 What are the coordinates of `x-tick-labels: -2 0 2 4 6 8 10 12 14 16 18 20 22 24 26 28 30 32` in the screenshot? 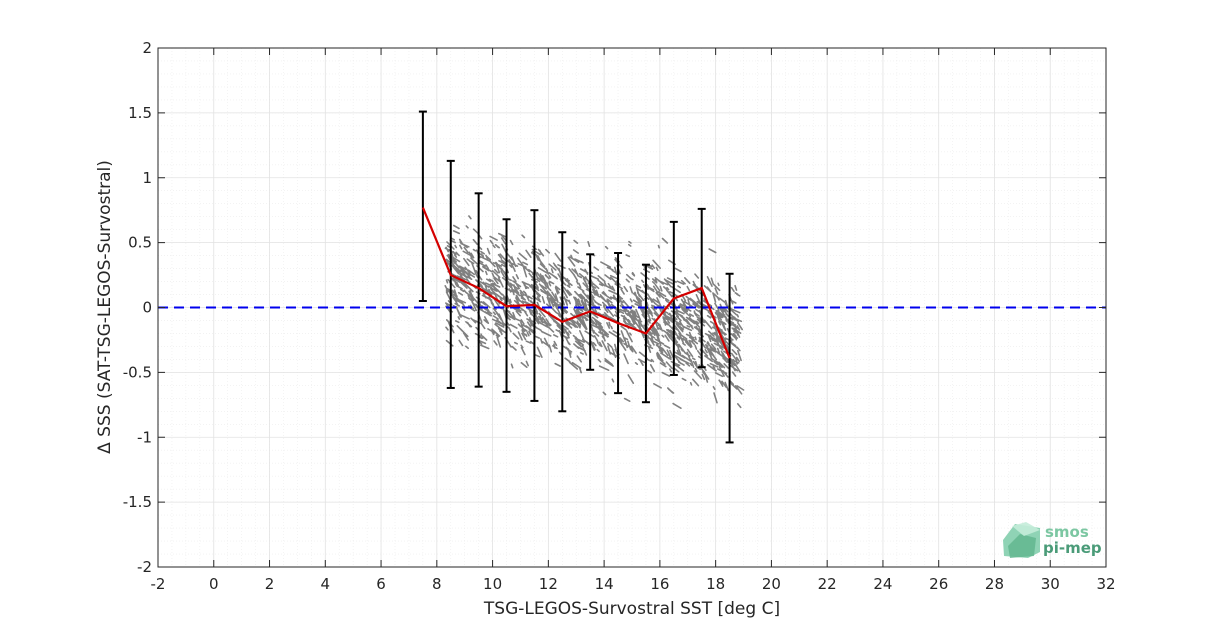 It's located at (633, 584).